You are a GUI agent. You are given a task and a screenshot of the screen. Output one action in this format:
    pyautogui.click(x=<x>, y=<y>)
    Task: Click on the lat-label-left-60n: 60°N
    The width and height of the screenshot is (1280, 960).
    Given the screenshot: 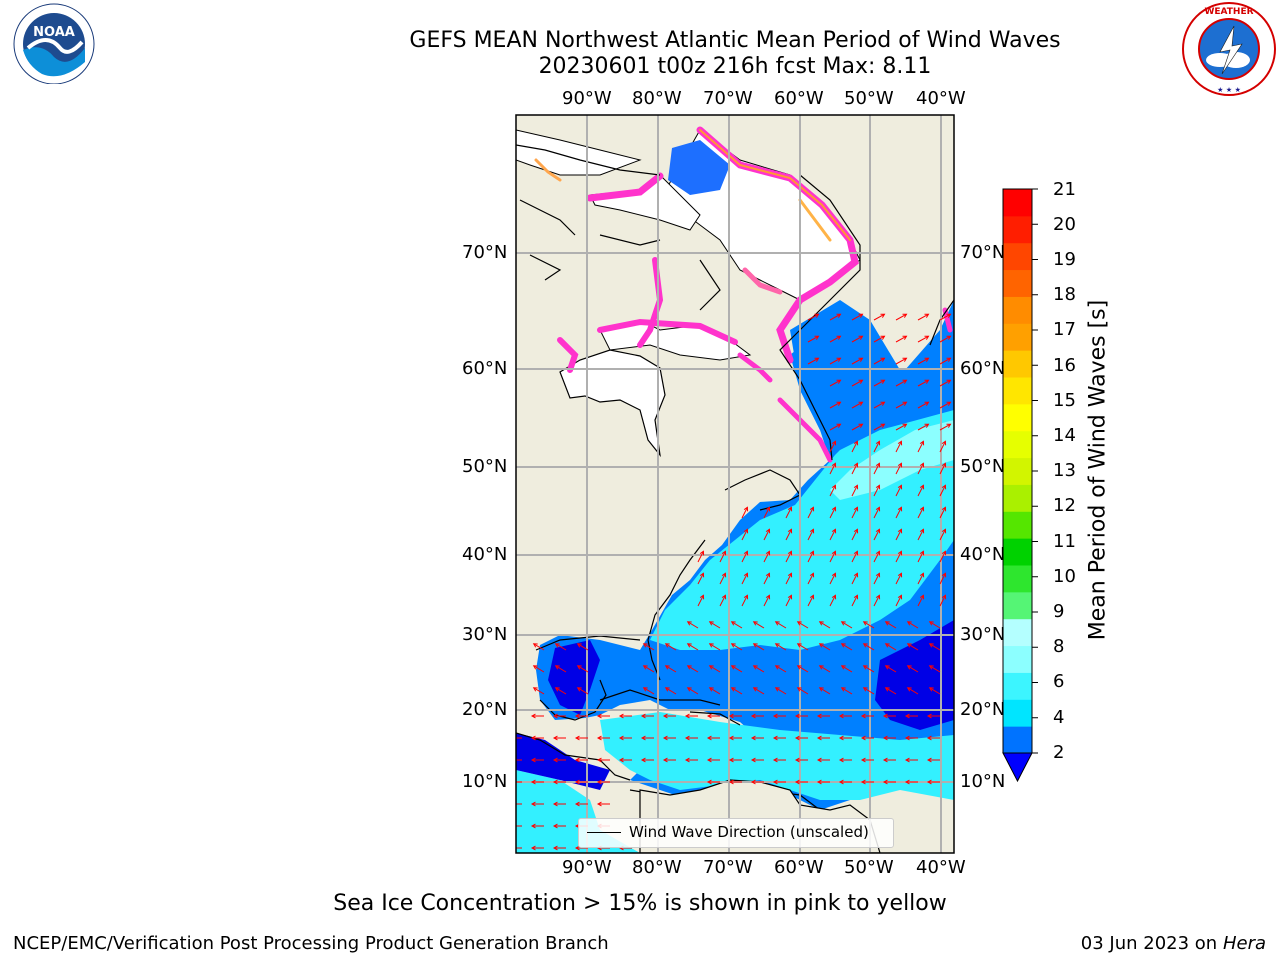 What is the action you would take?
    pyautogui.click(x=485, y=368)
    